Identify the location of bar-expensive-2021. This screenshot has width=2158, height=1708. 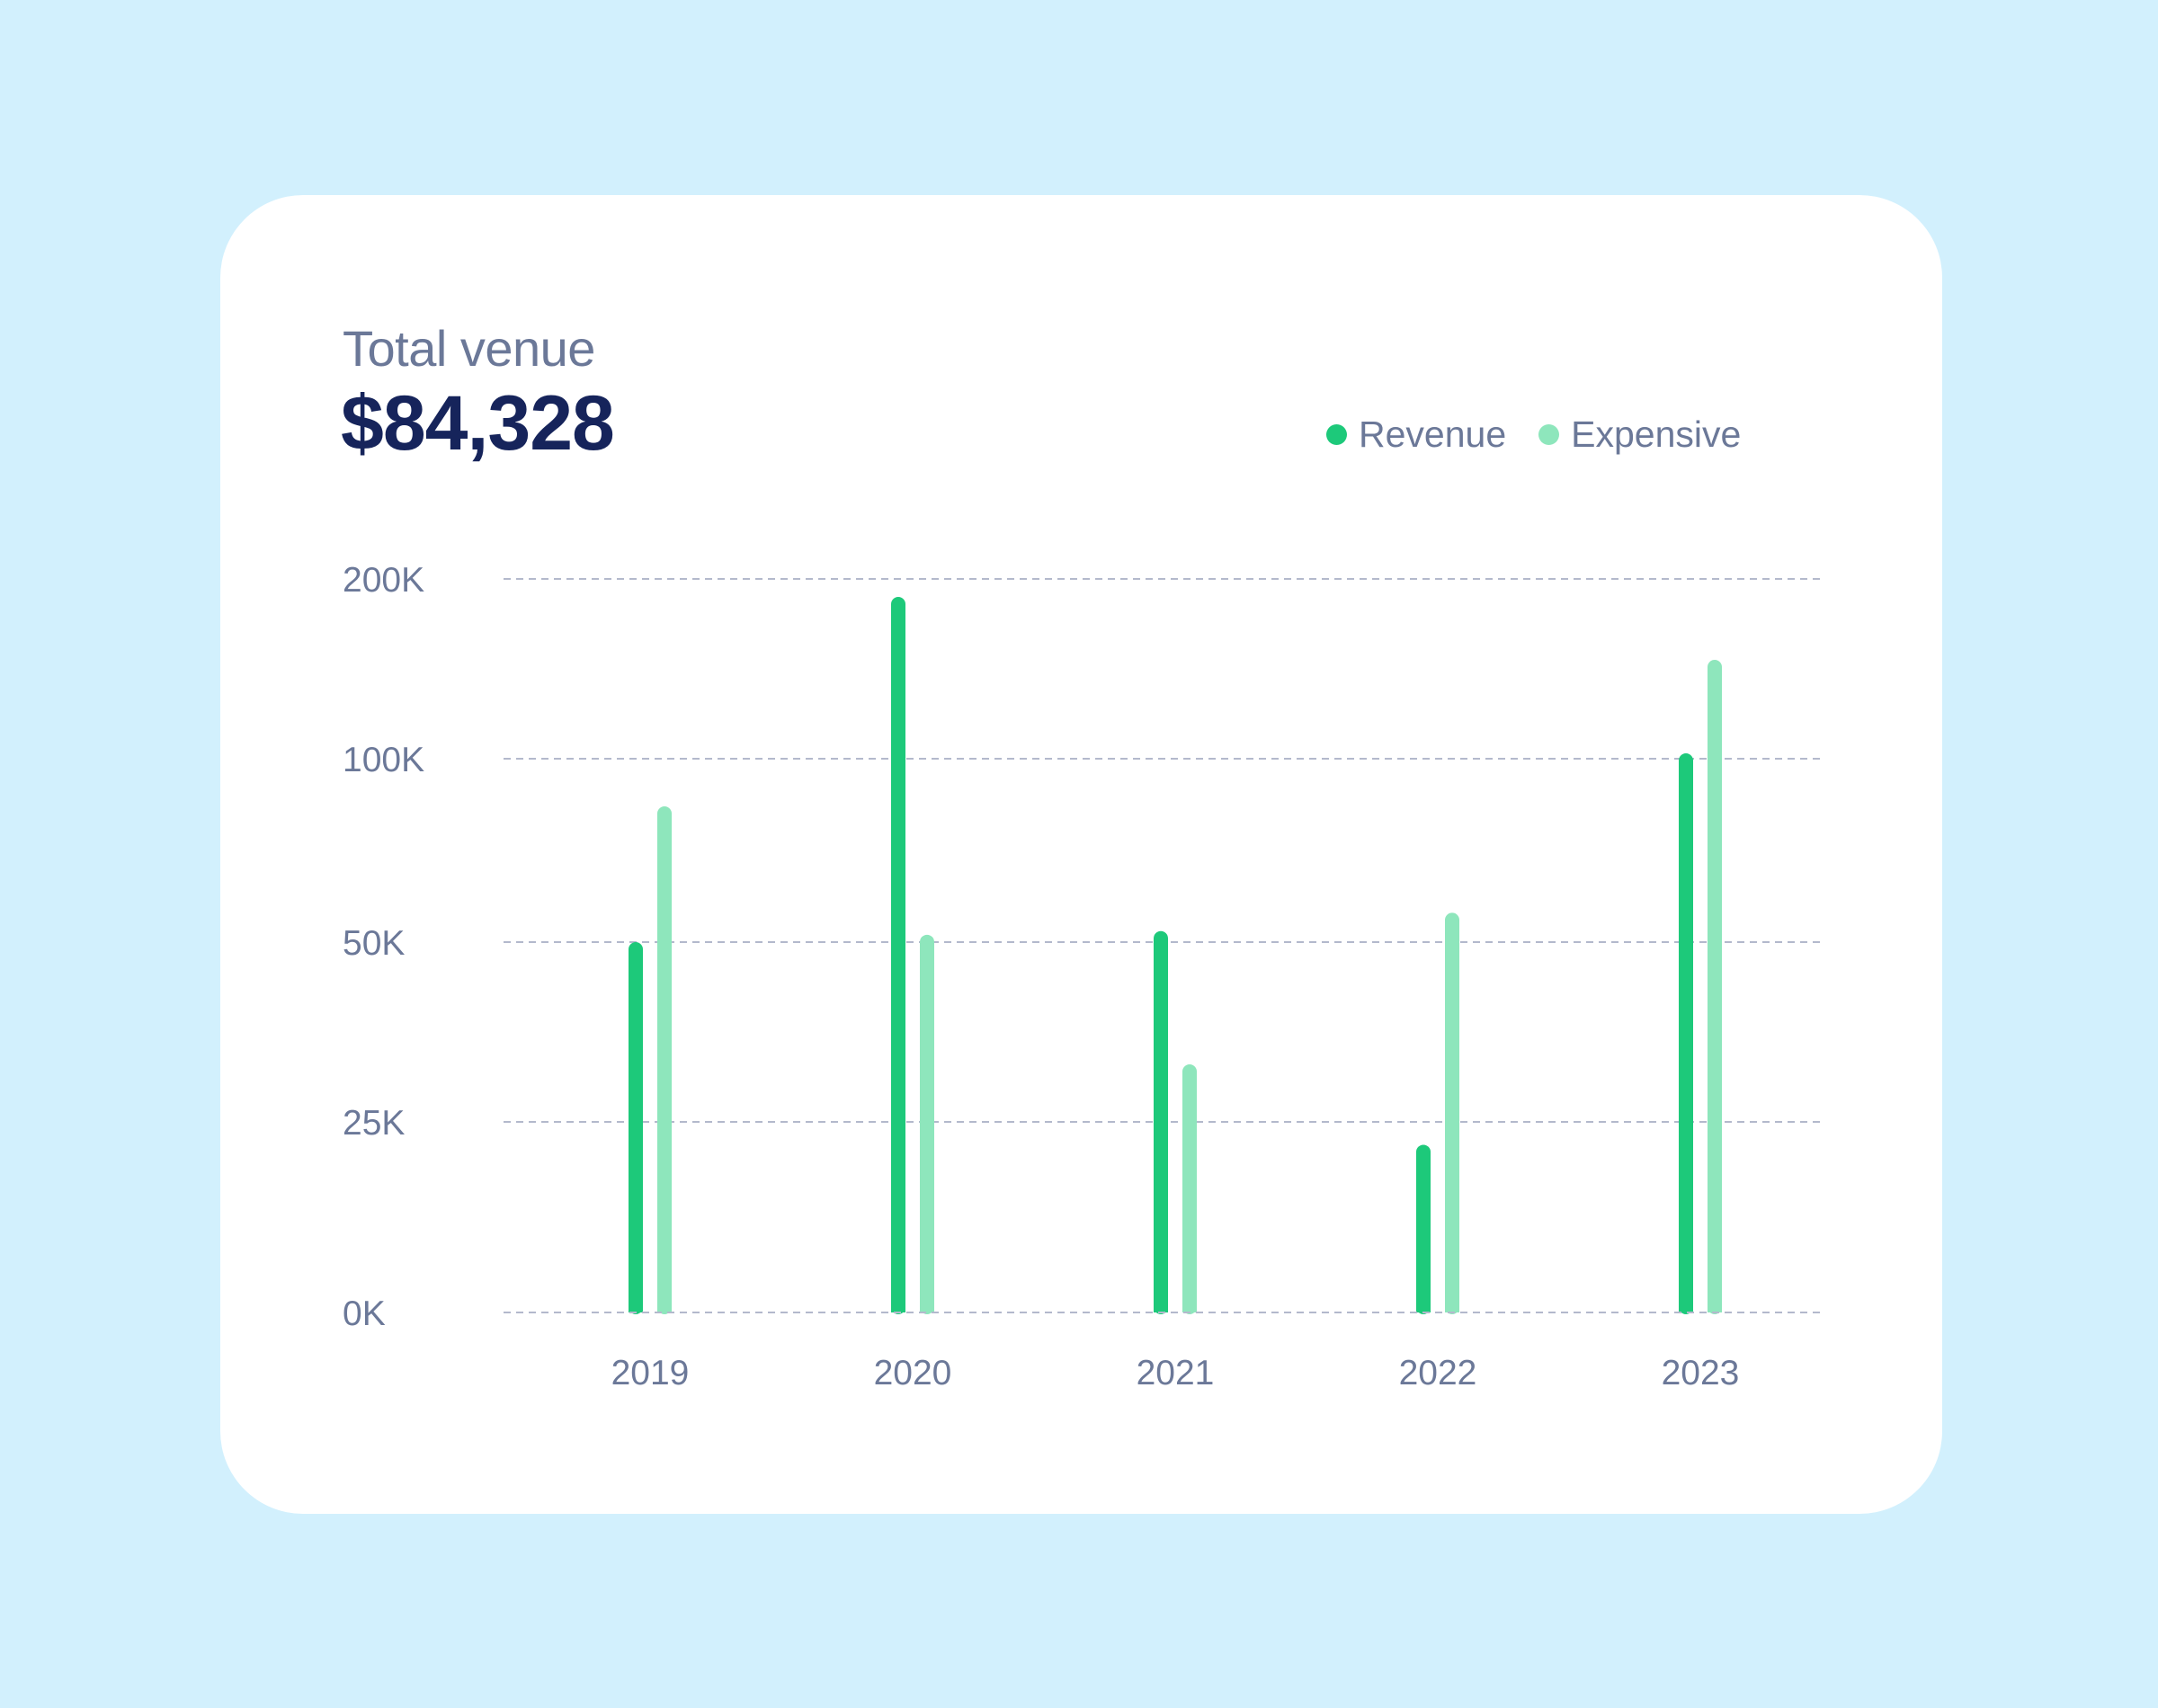
(1189, 1189).